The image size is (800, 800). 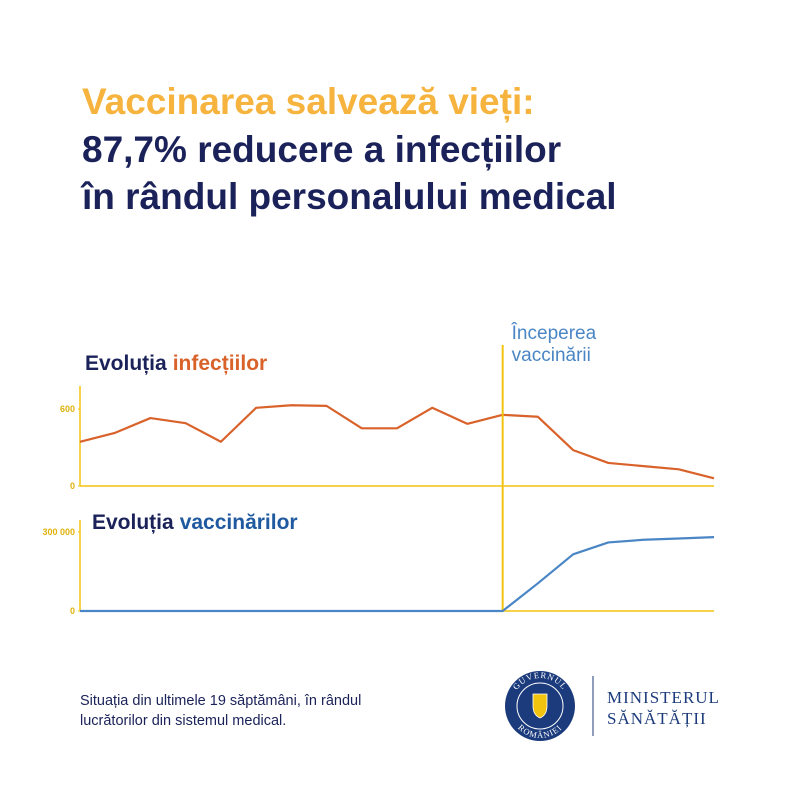 What do you see at coordinates (183, 721) in the screenshot?
I see `footnote: lucrătorilor din sistemul medical.` at bounding box center [183, 721].